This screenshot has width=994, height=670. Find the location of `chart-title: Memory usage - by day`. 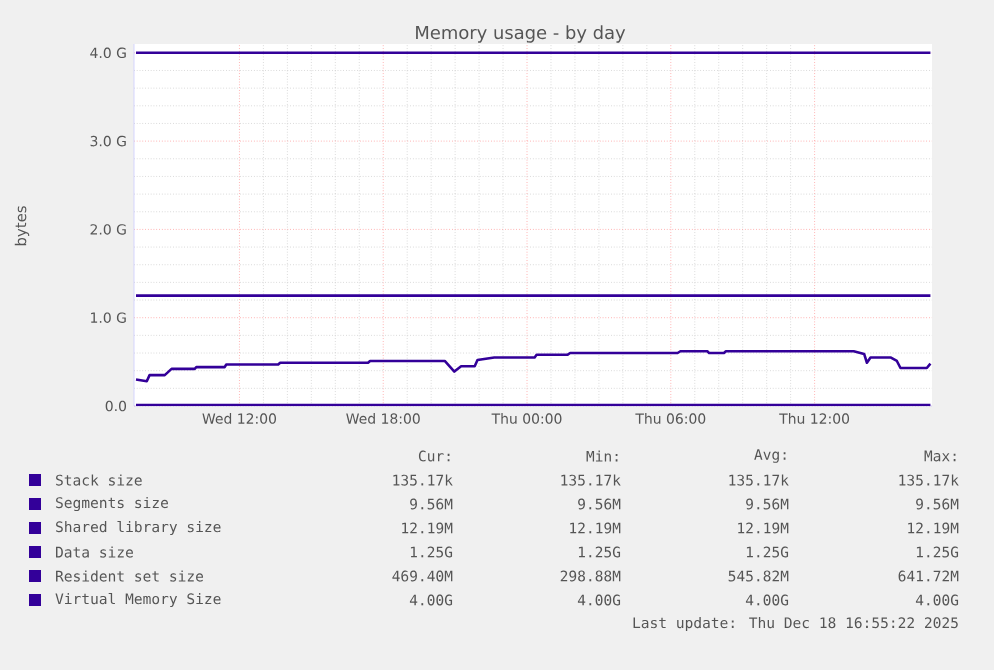

chart-title: Memory usage - by day is located at coordinates (521, 34).